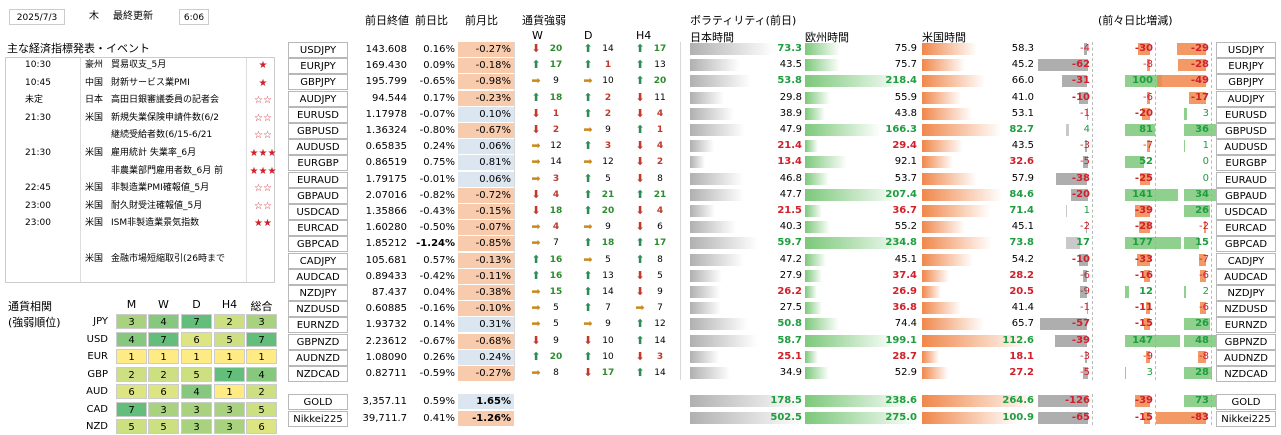  I want to click on strength-value: 9, so click(608, 227).